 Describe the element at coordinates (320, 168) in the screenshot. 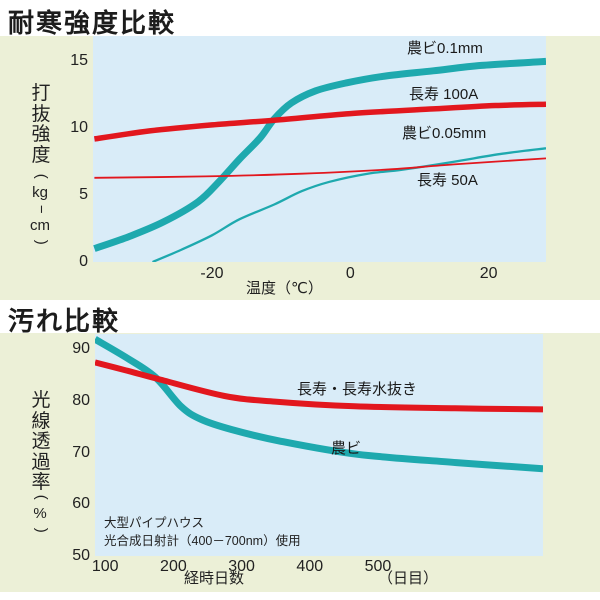

I see `series-chouju-50a` at that location.